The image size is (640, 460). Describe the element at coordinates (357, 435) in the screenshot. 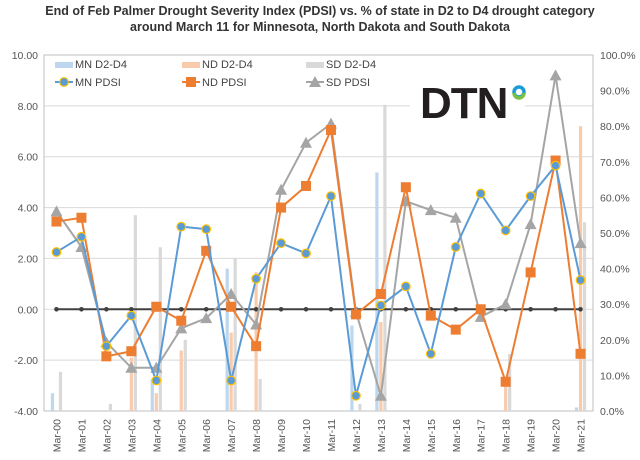

I see `x-tick-label: Mar-12` at that location.